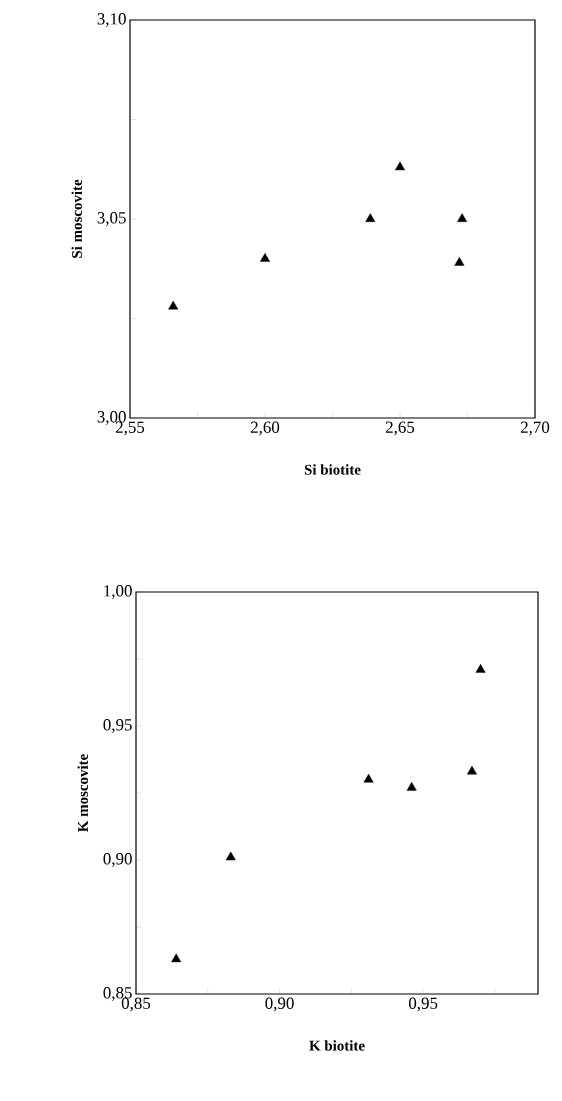 The height and width of the screenshot is (1101, 562). Describe the element at coordinates (111, 219) in the screenshot. I see `y-tick-label: 3,05` at that location.